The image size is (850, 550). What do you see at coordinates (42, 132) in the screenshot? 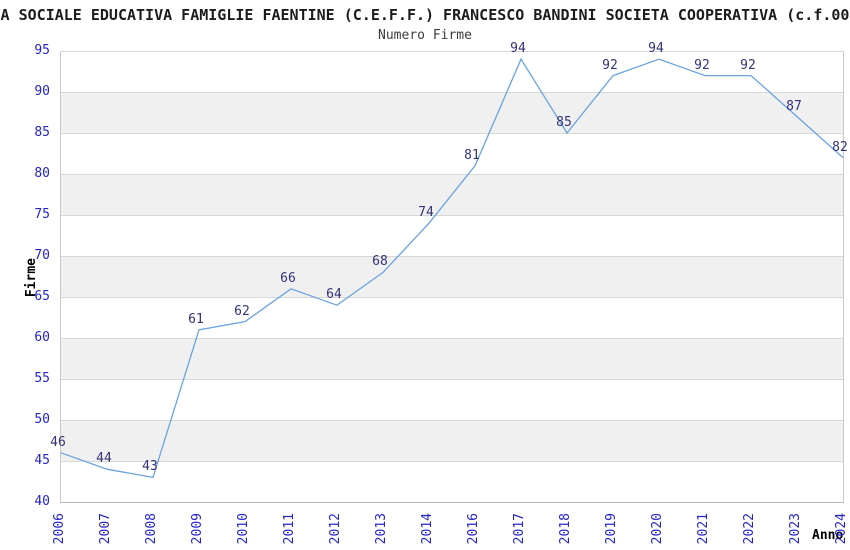
I see `y-tick-label: 85` at bounding box center [42, 132].